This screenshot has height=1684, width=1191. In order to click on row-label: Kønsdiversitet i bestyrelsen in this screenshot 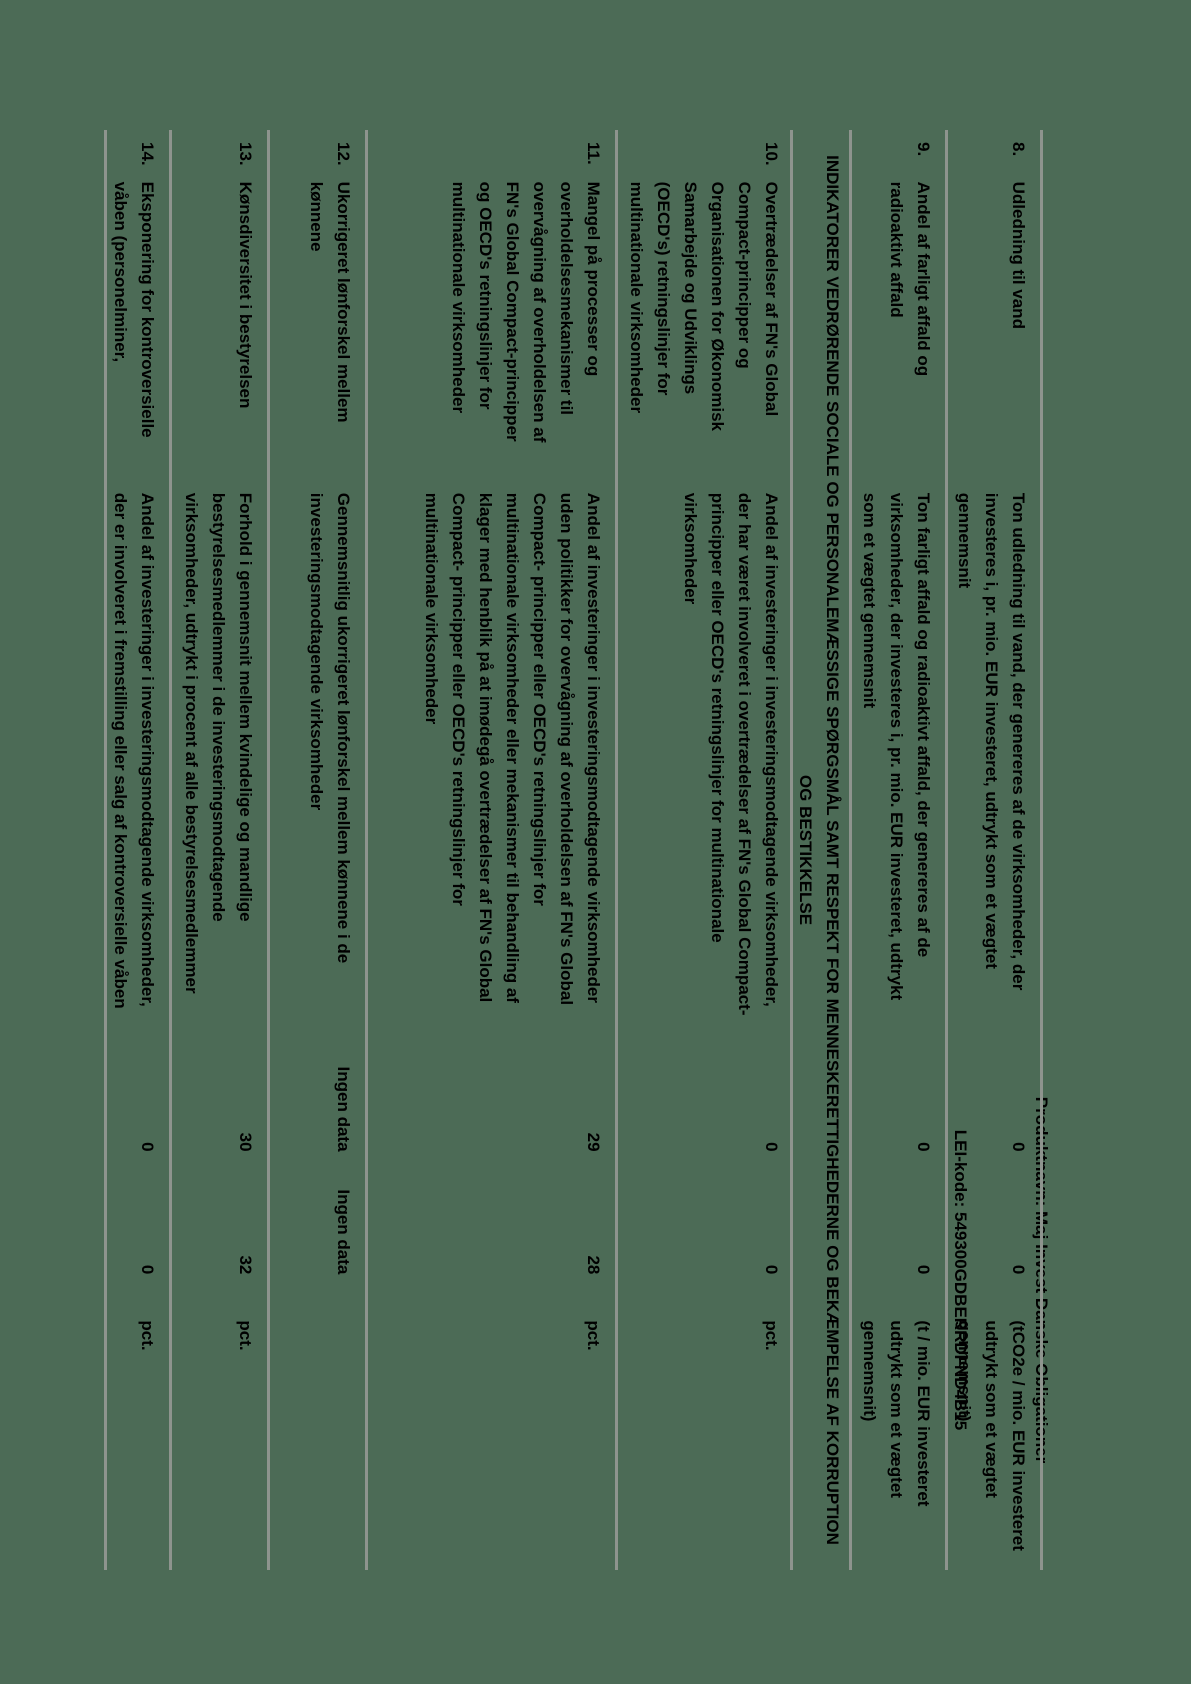, I will do `click(245, 295)`.